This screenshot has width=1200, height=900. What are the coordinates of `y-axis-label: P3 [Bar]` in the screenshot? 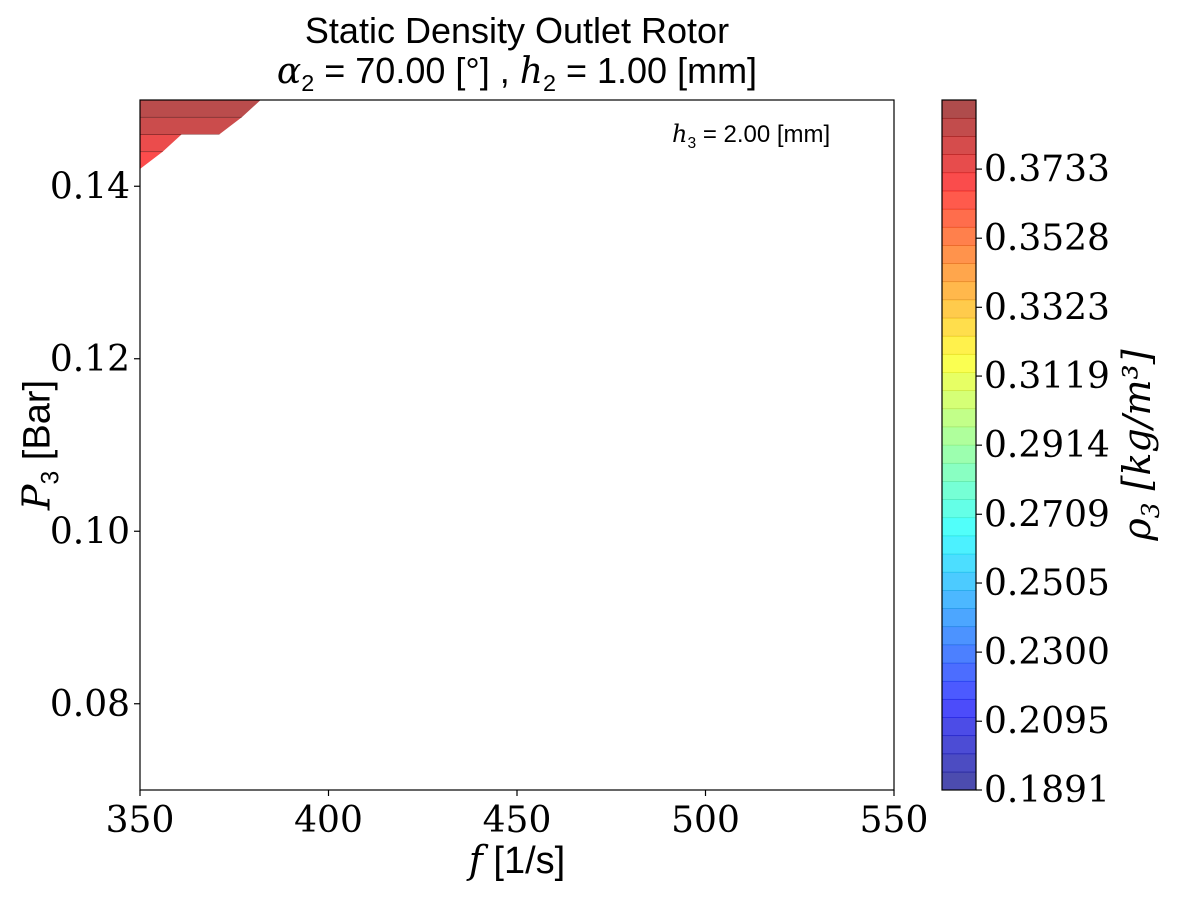 It's located at (40, 445).